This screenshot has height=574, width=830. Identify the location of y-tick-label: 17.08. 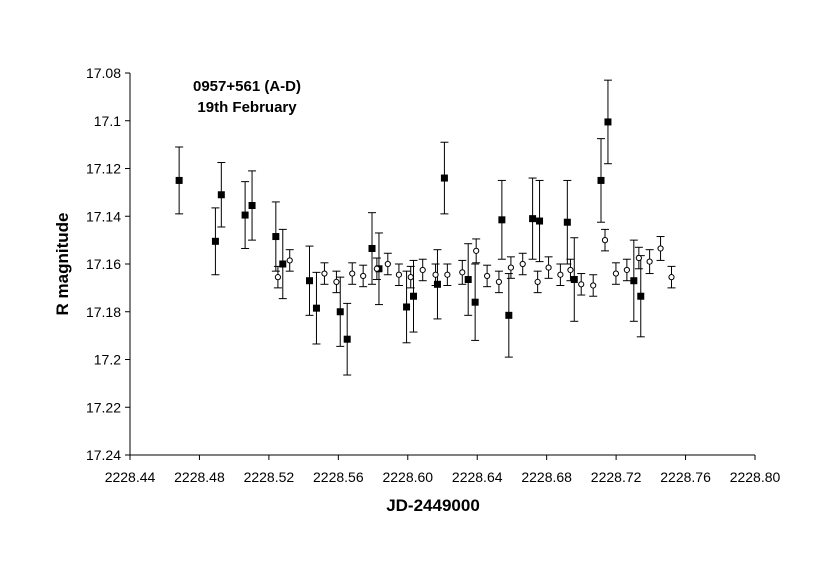
(103, 73).